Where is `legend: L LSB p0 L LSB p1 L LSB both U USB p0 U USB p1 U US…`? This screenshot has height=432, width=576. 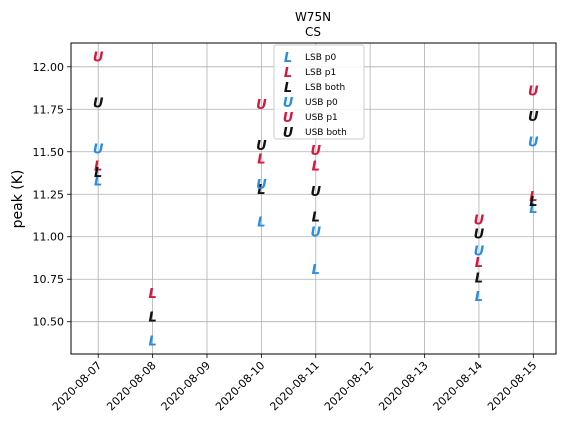 legend: L LSB p0 L LSB p1 L LSB both U USB p0 U USB p1 U US… is located at coordinates (319, 93).